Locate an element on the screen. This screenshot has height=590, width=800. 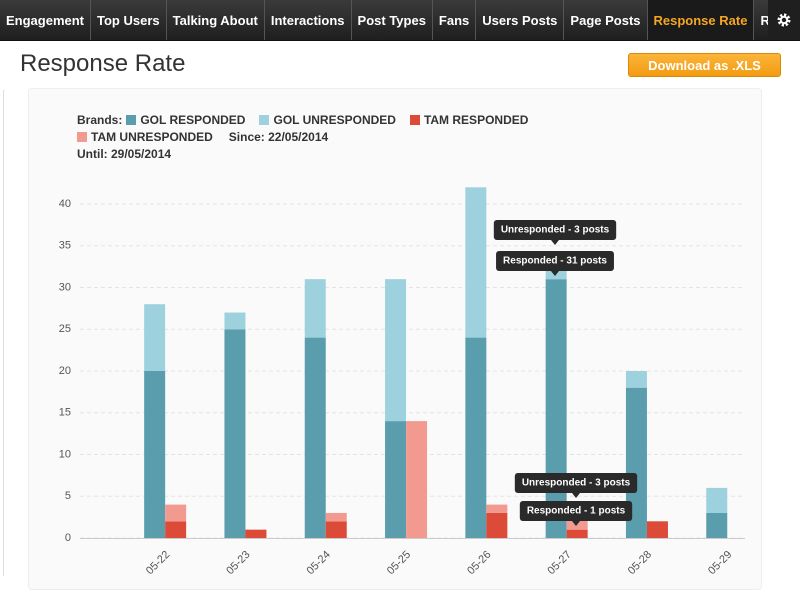
nav-tab: Page Posts is located at coordinates (606, 20).